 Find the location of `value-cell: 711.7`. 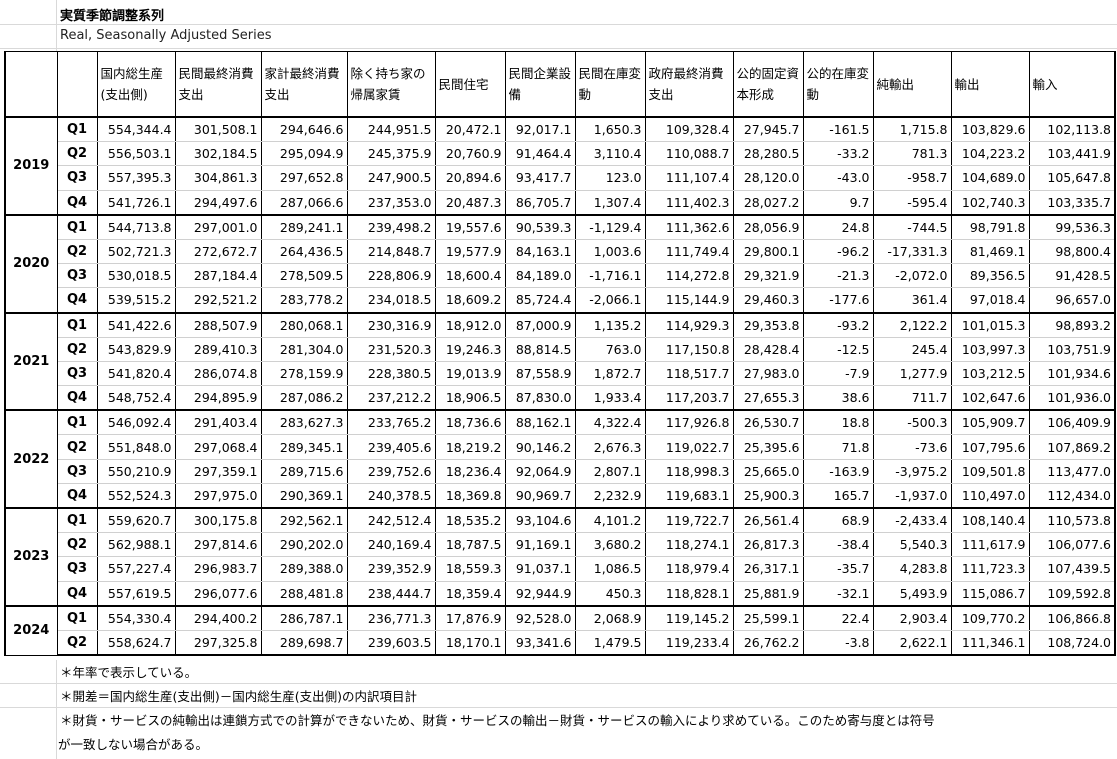

value-cell: 711.7 is located at coordinates (912, 398).